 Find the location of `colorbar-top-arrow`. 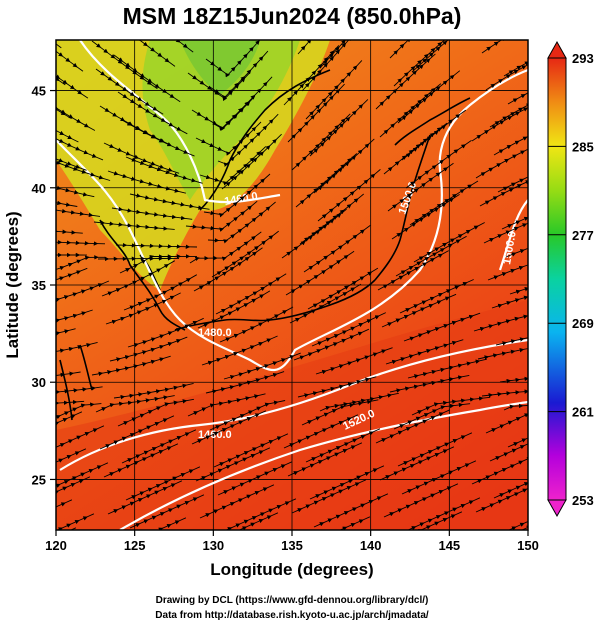

colorbar-top-arrow is located at coordinates (557, 49).